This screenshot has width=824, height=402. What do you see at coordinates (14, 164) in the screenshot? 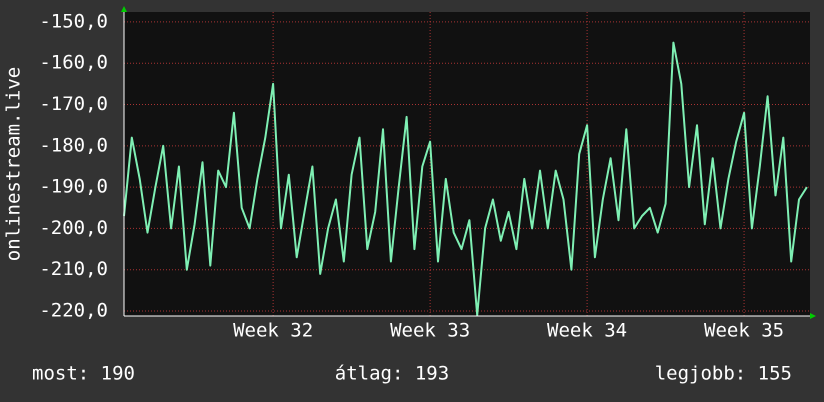
I see `y-axis-label: onlinestream.live` at bounding box center [14, 164].